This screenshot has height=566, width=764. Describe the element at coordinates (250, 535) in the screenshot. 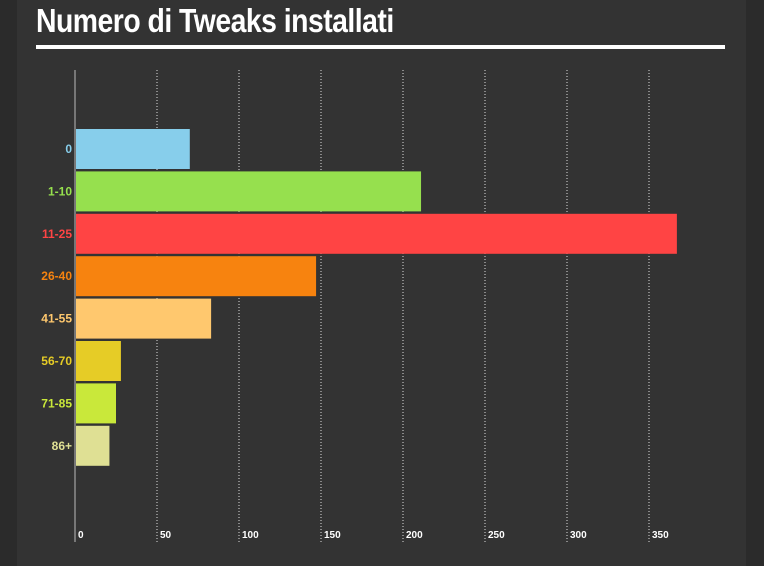

I see `x-tick-label-100: 100` at that location.